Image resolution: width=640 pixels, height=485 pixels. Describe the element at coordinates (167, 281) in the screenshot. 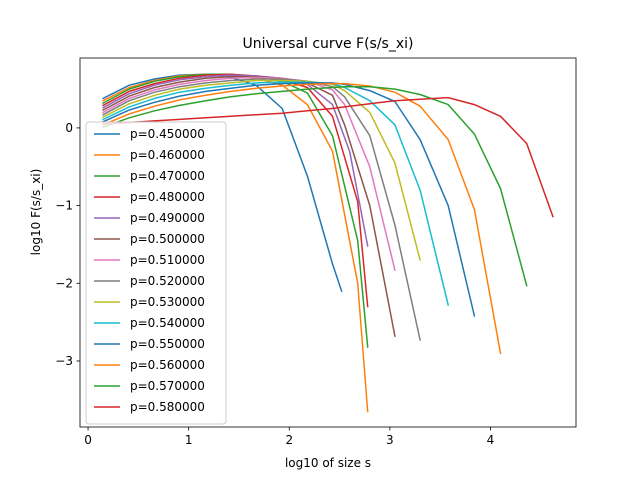

I see `legend-label: p=0.520000` at that location.